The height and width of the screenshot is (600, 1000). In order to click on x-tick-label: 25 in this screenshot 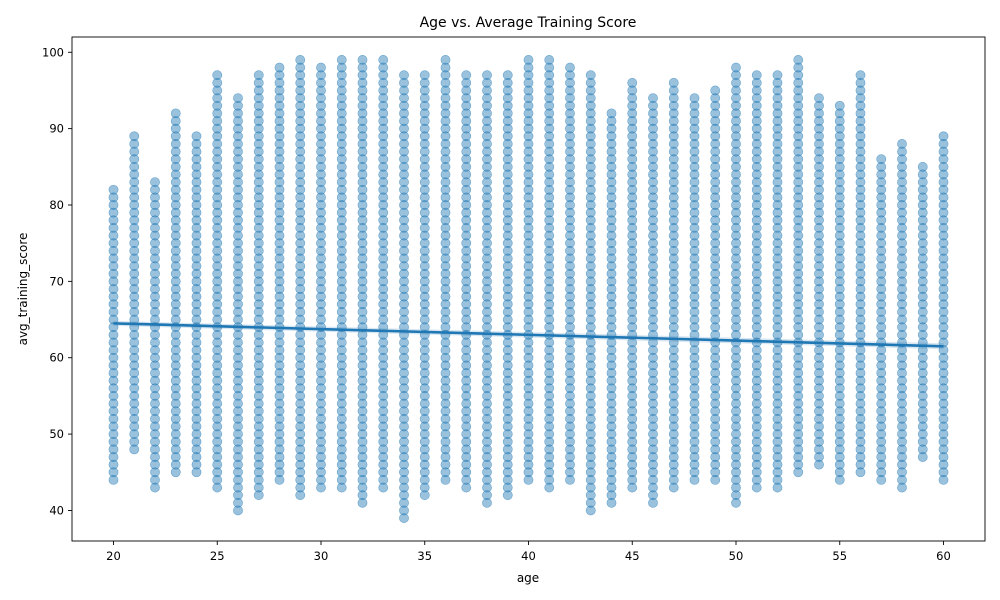, I will do `click(217, 556)`.